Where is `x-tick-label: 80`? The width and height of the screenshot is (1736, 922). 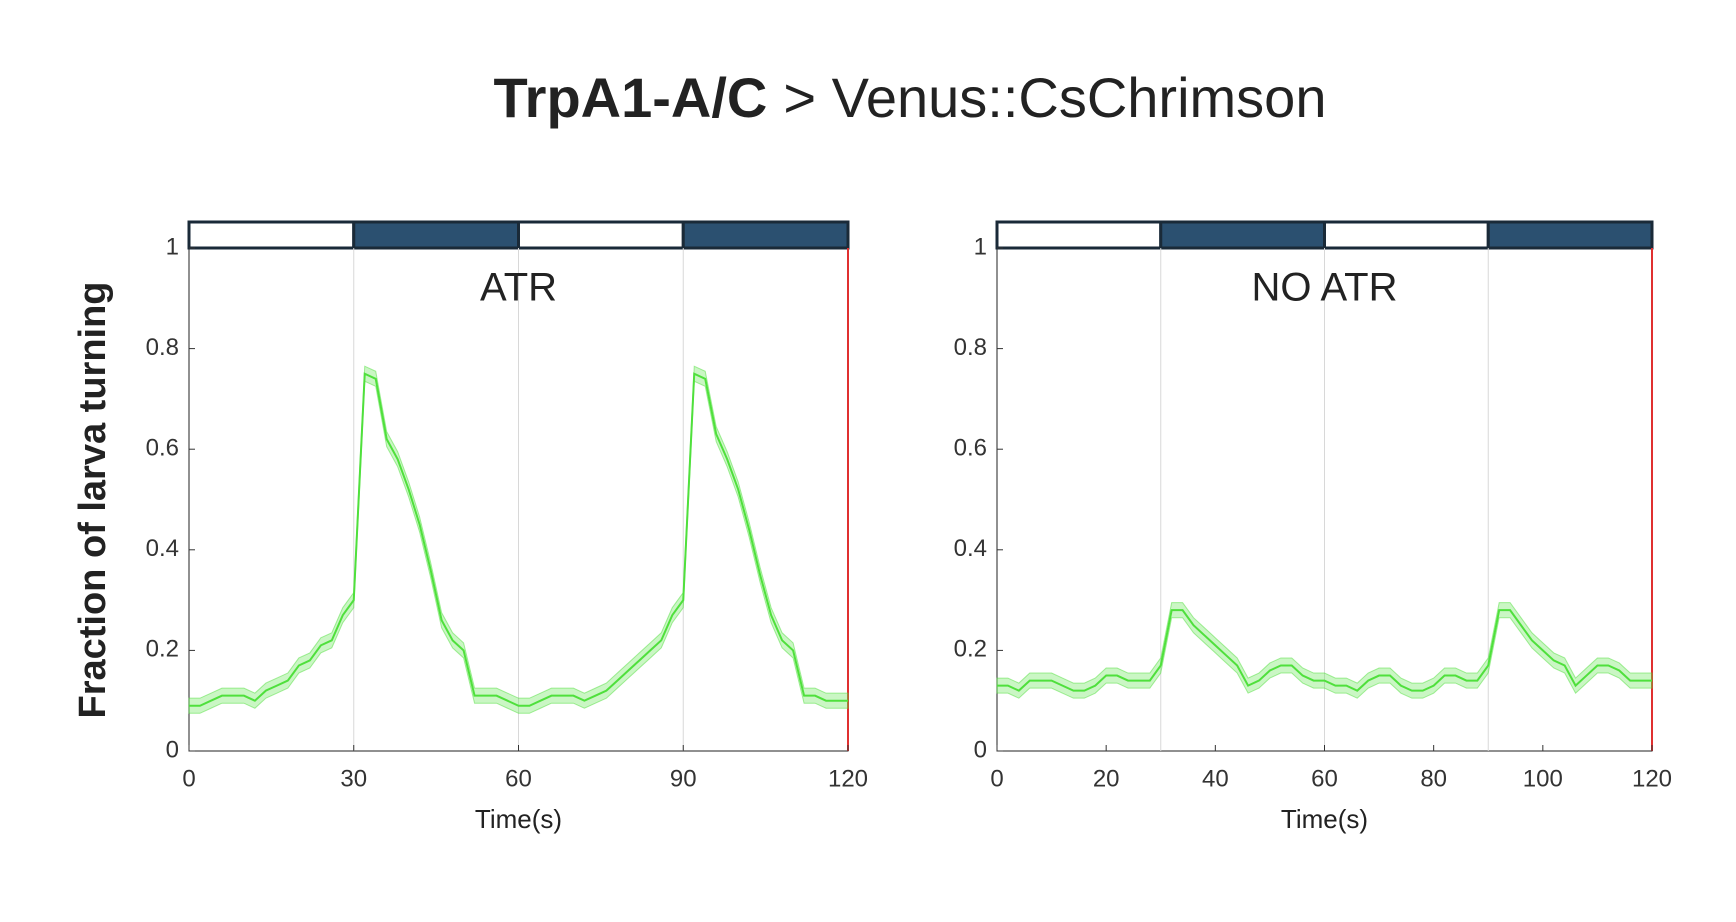 x-tick-label: 80 is located at coordinates (1433, 778).